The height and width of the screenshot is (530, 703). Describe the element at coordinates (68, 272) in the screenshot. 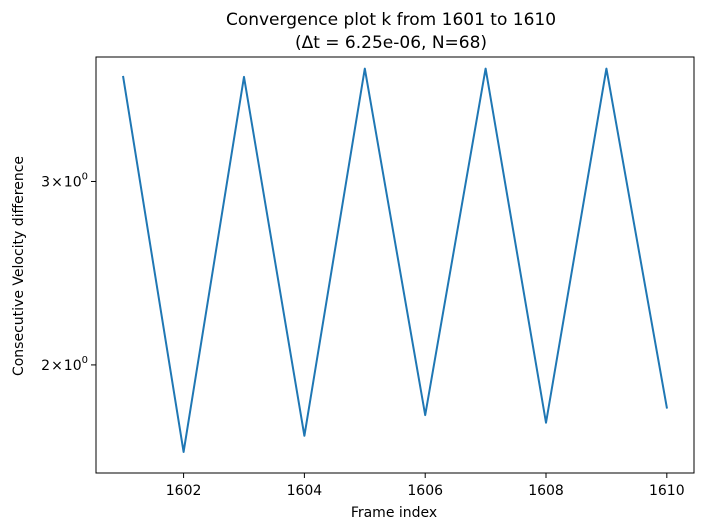

I see `y-axis-ticks: 2×100 3×100` at that location.